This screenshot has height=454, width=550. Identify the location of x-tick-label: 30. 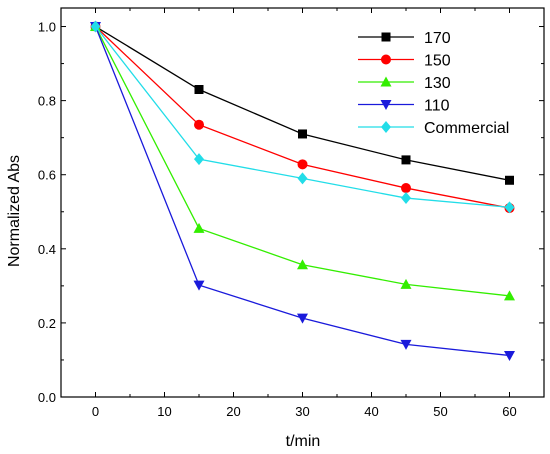
(302, 411).